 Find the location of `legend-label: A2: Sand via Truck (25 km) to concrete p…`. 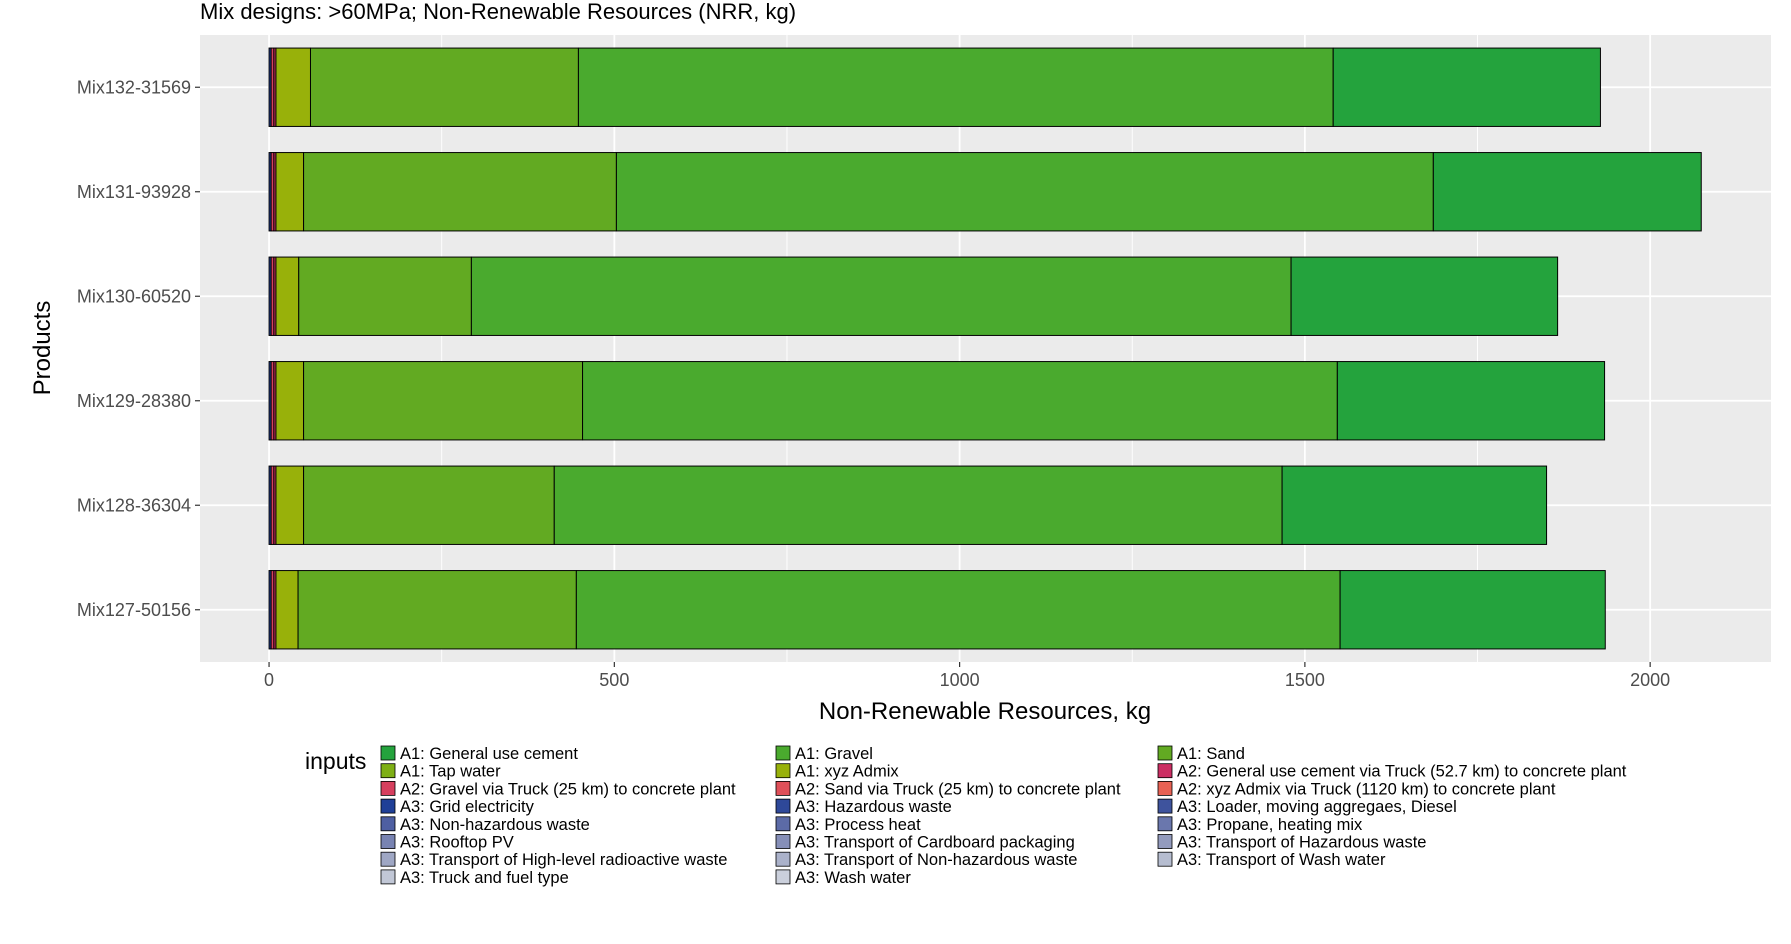

legend-label: A2: Sand via Truck (25 km) to concrete p… is located at coordinates (958, 789).